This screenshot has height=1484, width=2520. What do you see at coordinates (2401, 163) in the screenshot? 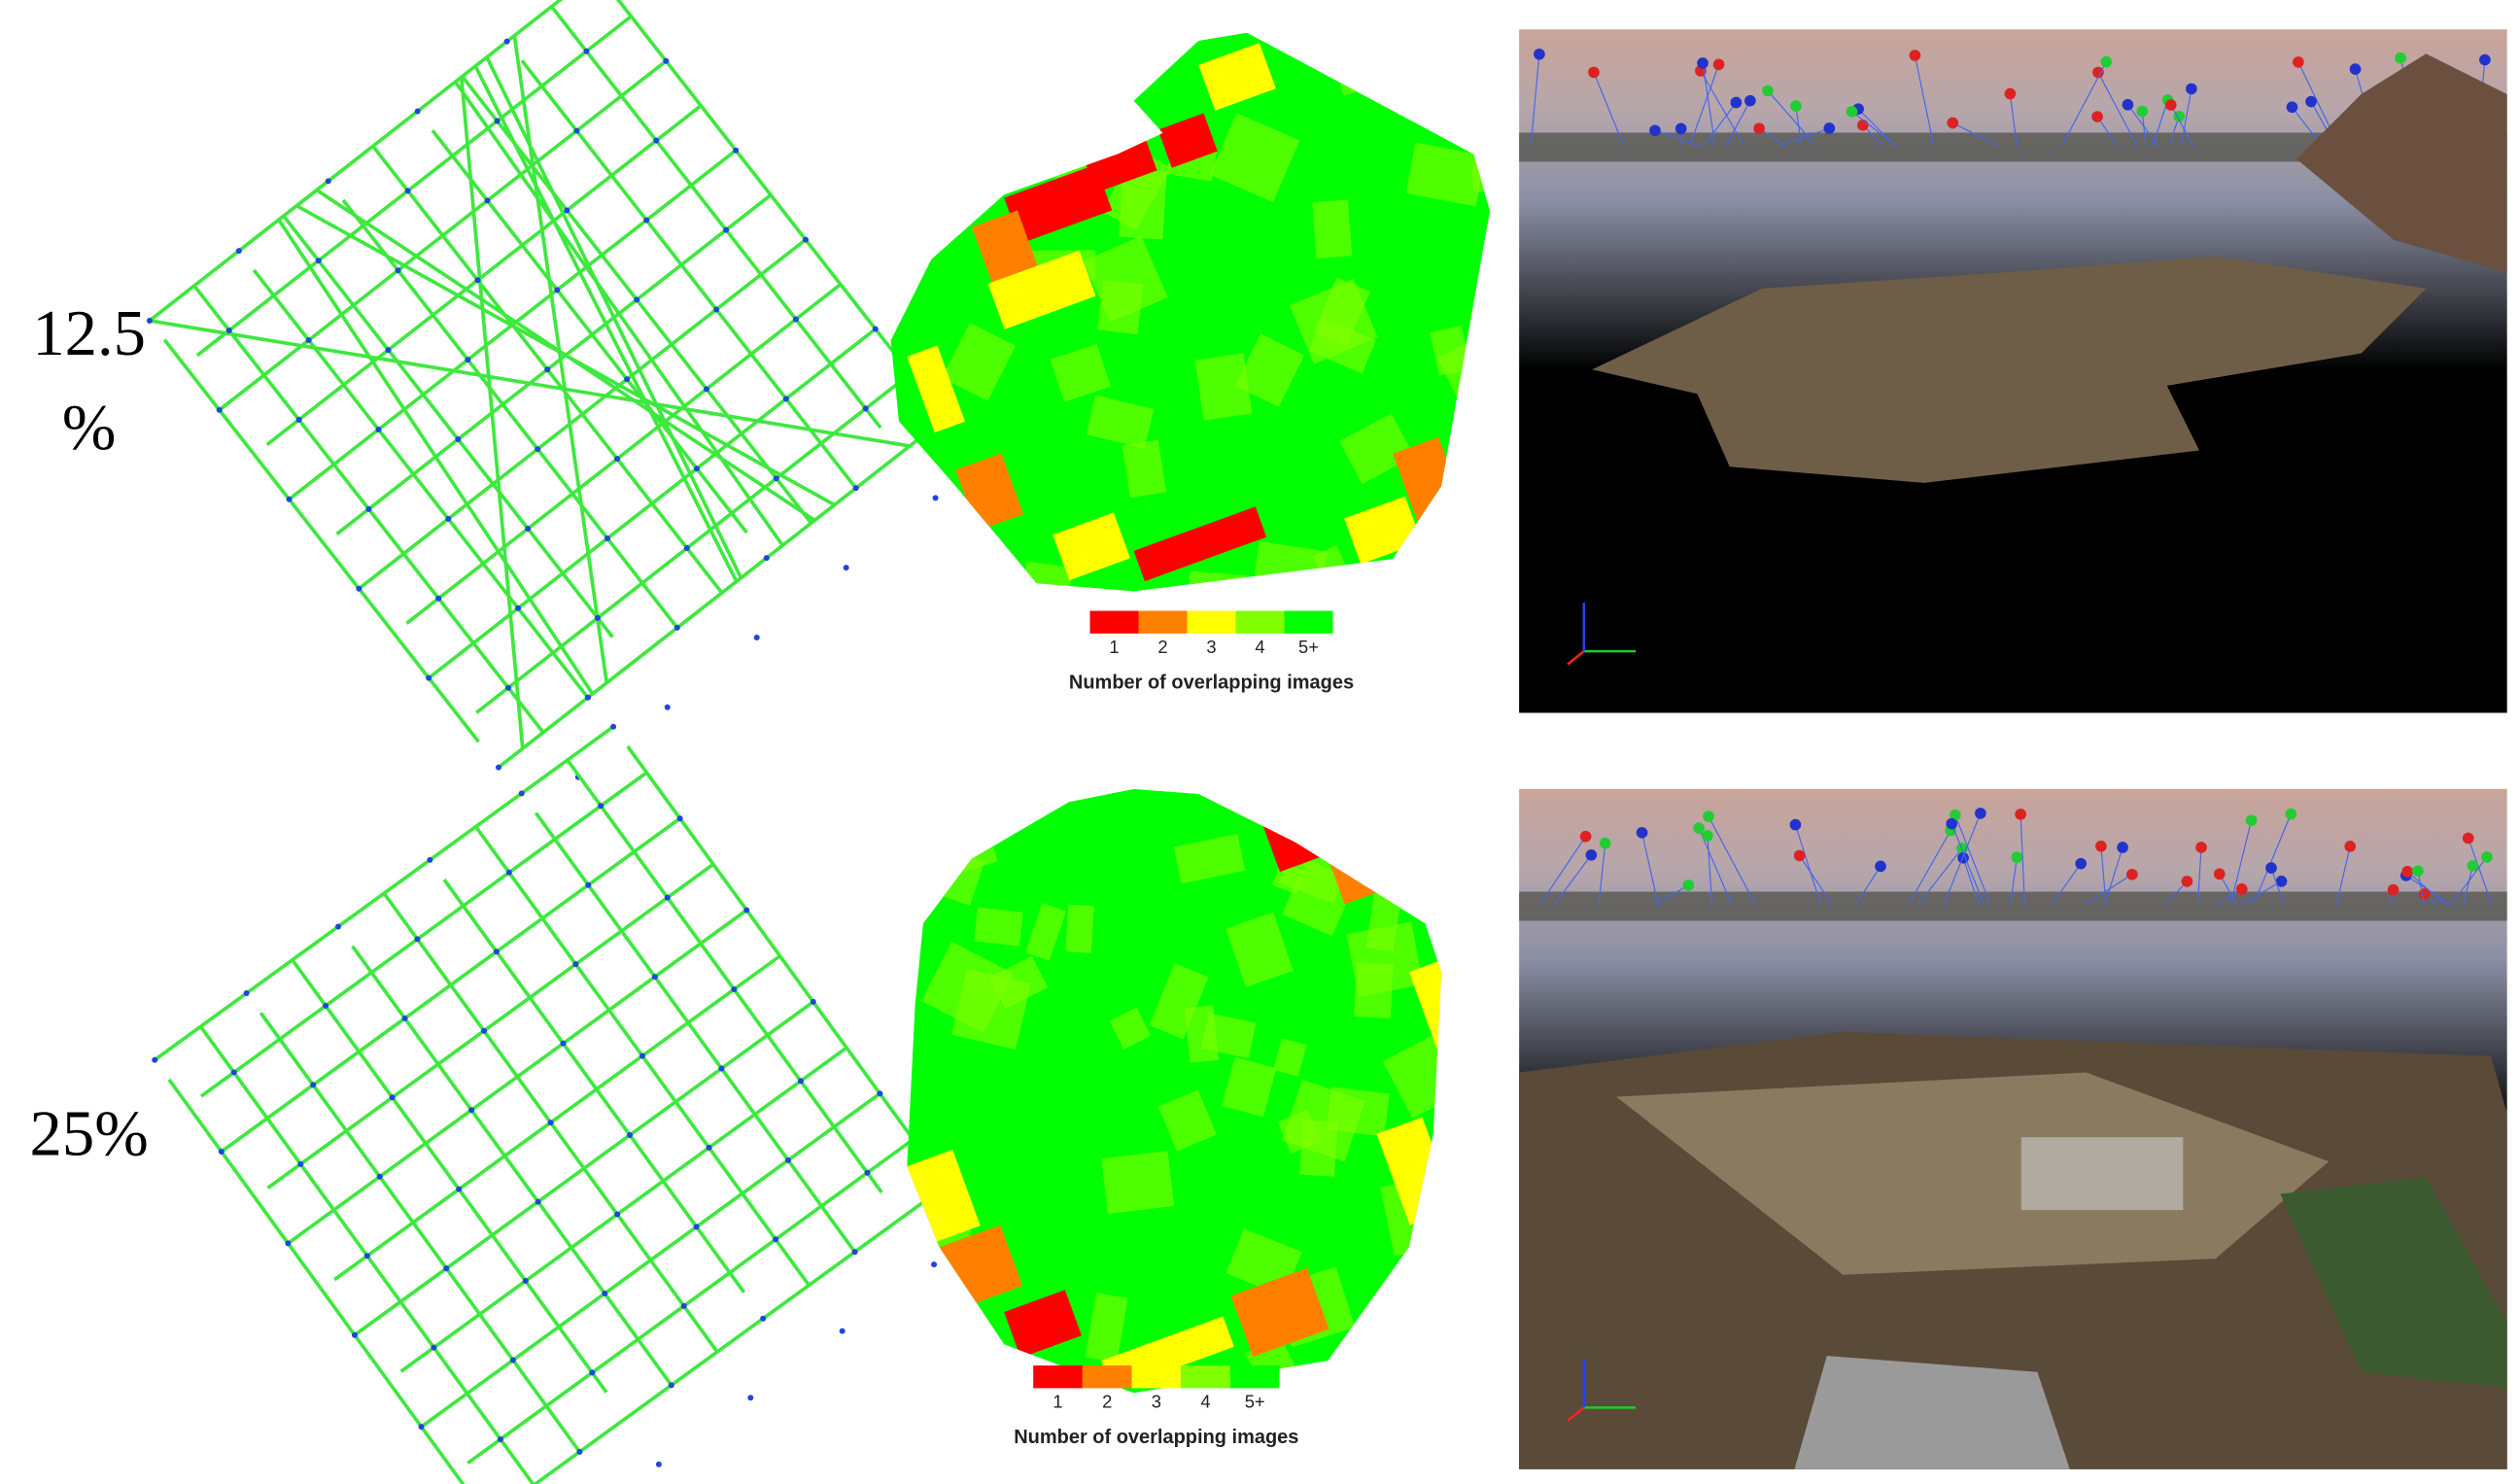
I see `rock-outcrop` at bounding box center [2401, 163].